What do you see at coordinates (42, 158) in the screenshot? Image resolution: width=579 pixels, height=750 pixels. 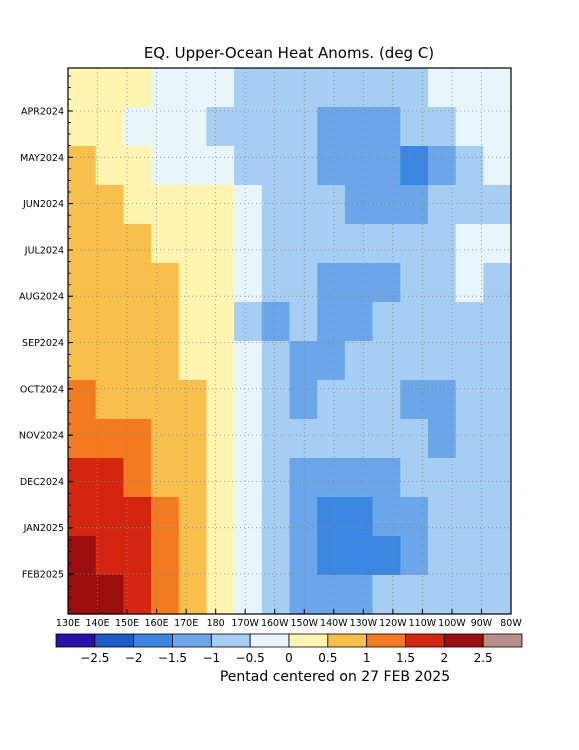 I see `y-tick-label: MAY2024` at bounding box center [42, 158].